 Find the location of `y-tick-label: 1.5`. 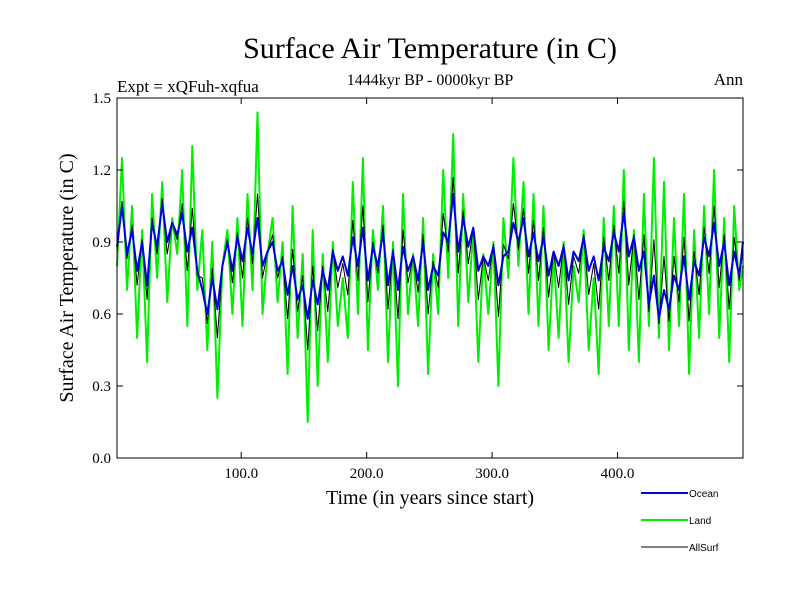

y-tick-label: 1.5 is located at coordinates (101, 99).